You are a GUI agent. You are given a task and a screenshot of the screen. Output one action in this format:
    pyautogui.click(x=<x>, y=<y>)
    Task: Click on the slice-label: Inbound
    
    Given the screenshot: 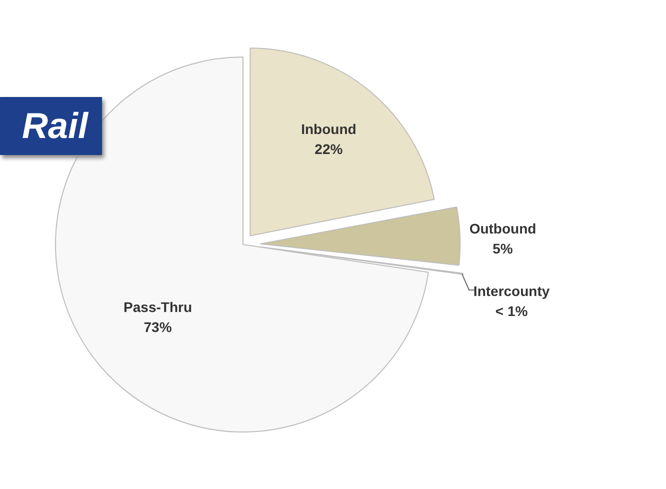 What is the action you would take?
    pyautogui.click(x=328, y=129)
    